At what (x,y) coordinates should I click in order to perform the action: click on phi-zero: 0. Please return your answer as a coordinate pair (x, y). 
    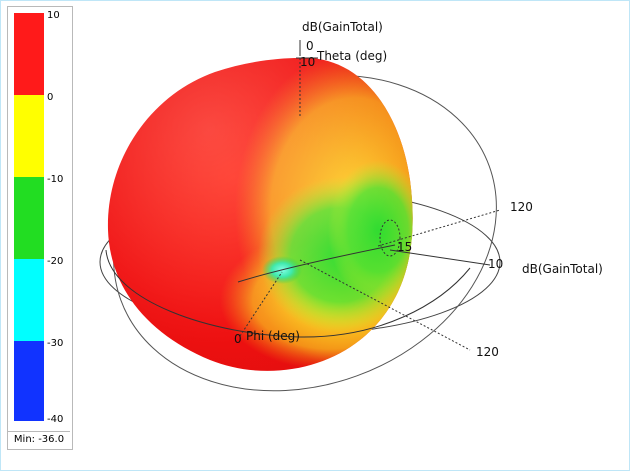
    Looking at the image, I should click on (238, 339).